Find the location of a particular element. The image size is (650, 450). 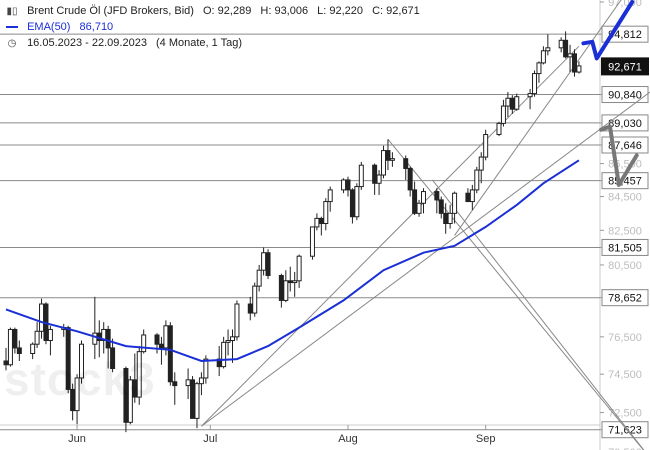

y-tick-label-0: 97,000 is located at coordinates (625, 4).